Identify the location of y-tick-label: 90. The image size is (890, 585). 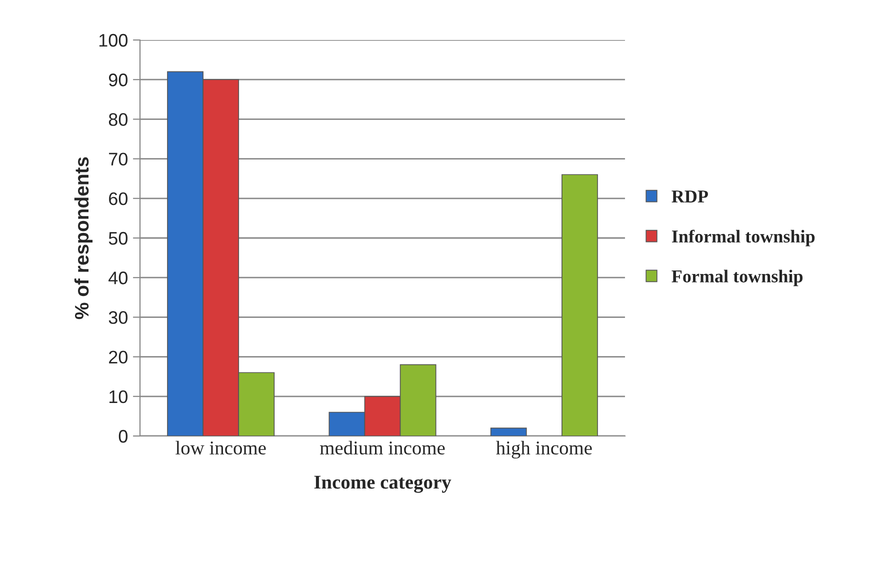
(118, 80).